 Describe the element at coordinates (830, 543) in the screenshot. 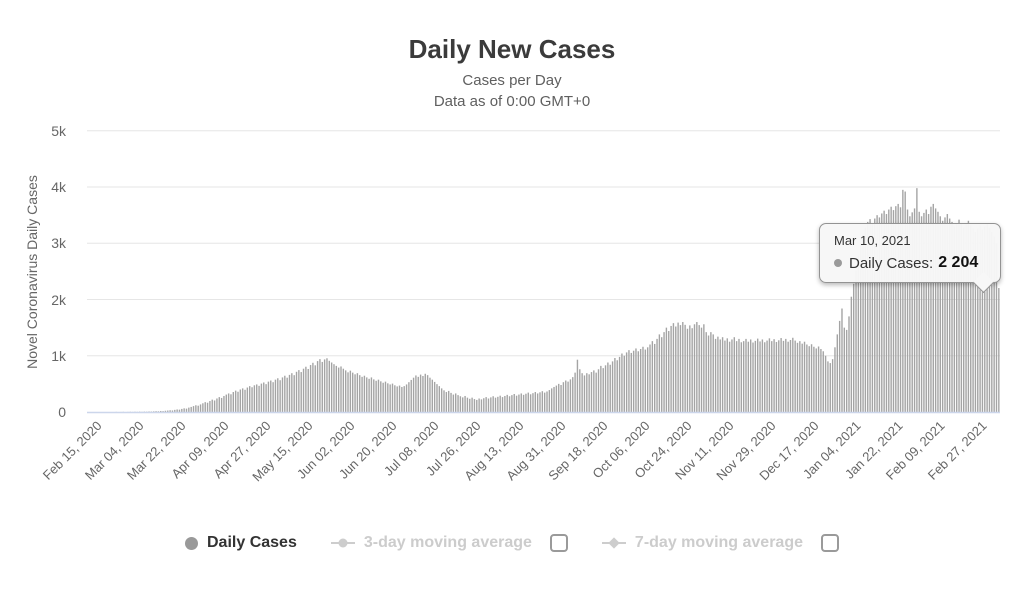

I see `legend-checkbox-7day` at that location.